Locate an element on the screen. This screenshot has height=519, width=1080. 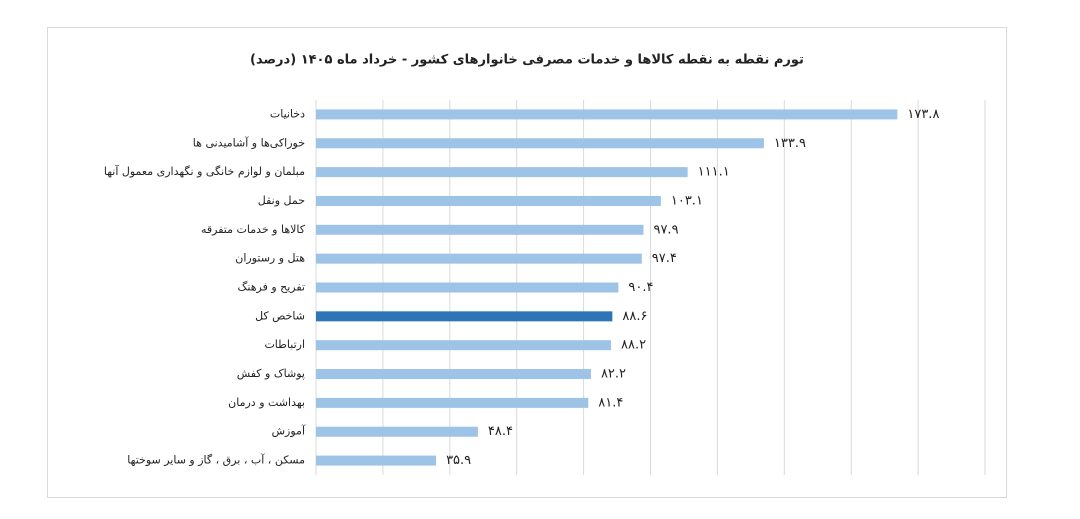
value-label: ۳۵.۹ is located at coordinates (458, 460).